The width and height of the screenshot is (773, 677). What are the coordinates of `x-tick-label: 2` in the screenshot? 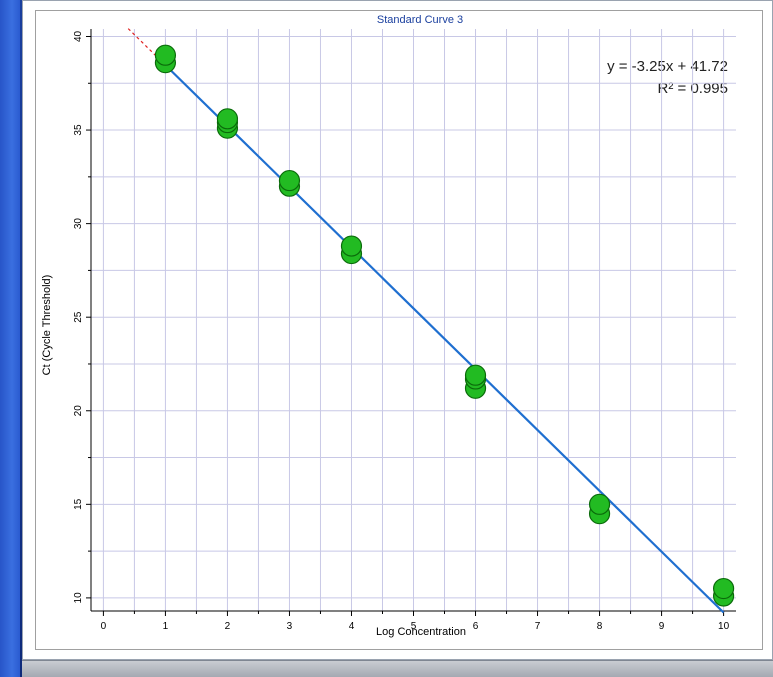 It's located at (228, 626).